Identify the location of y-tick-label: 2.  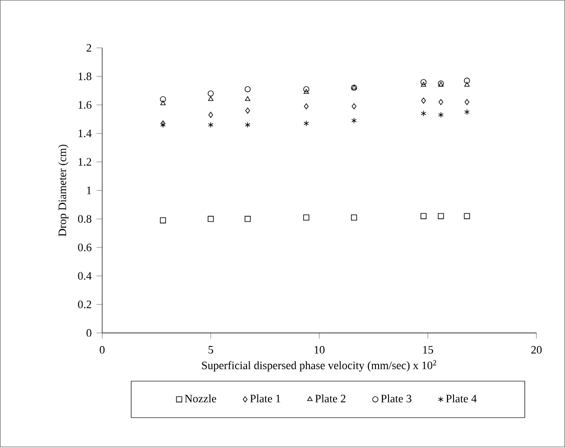
(89, 48).